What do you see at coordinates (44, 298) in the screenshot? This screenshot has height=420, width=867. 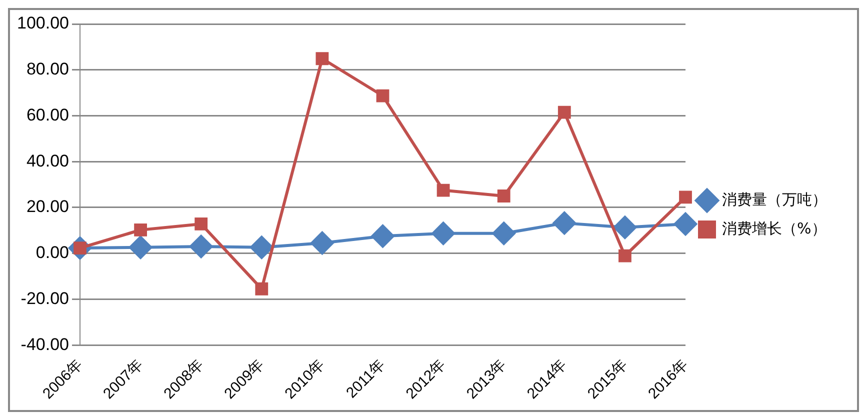 I see `y-tick-label: -20.00` at bounding box center [44, 298].